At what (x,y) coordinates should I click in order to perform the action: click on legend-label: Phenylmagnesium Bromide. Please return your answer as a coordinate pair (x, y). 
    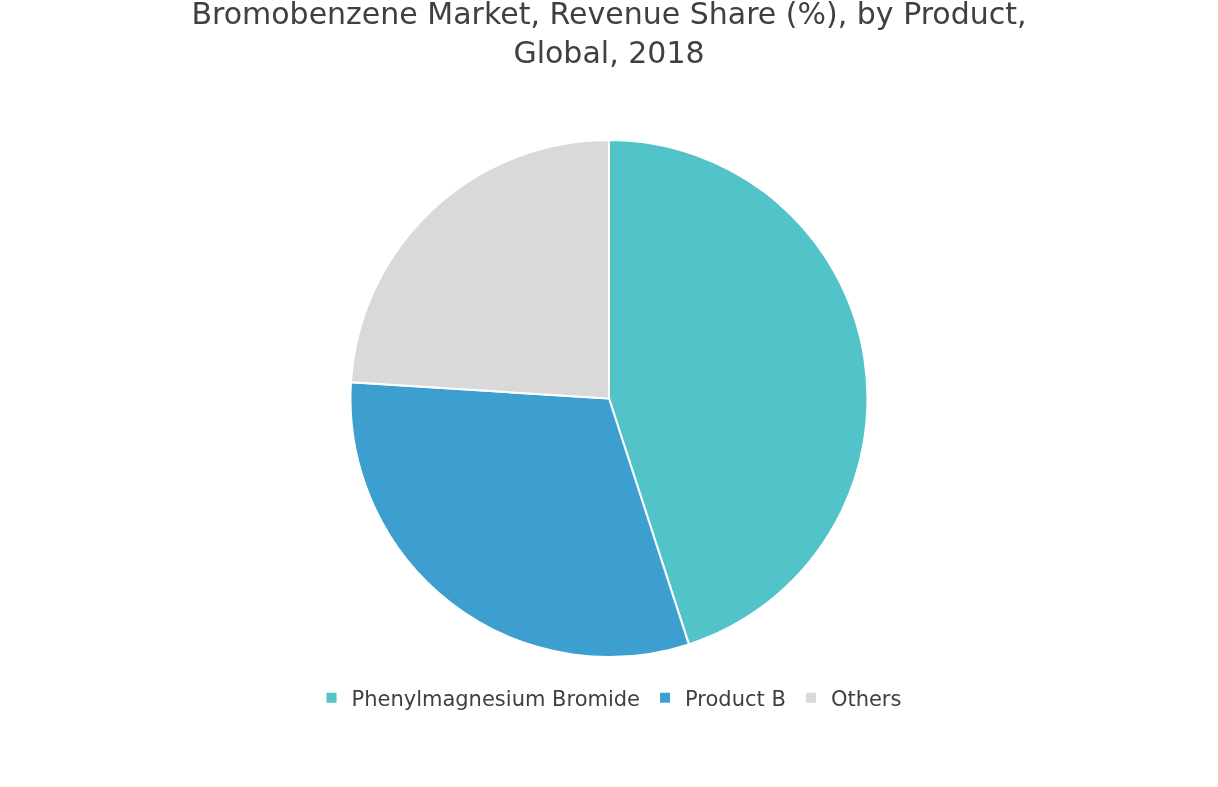
    Looking at the image, I should click on (496, 699).